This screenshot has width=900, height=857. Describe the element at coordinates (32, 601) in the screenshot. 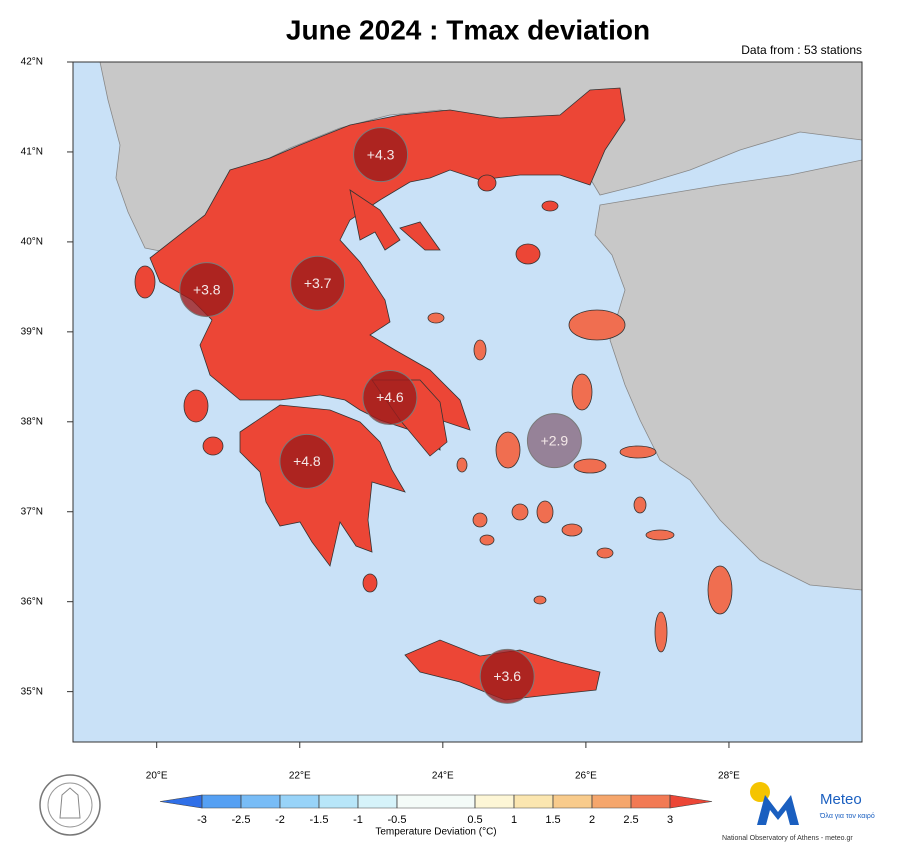

I see `y-tick-label: 36°N` at that location.